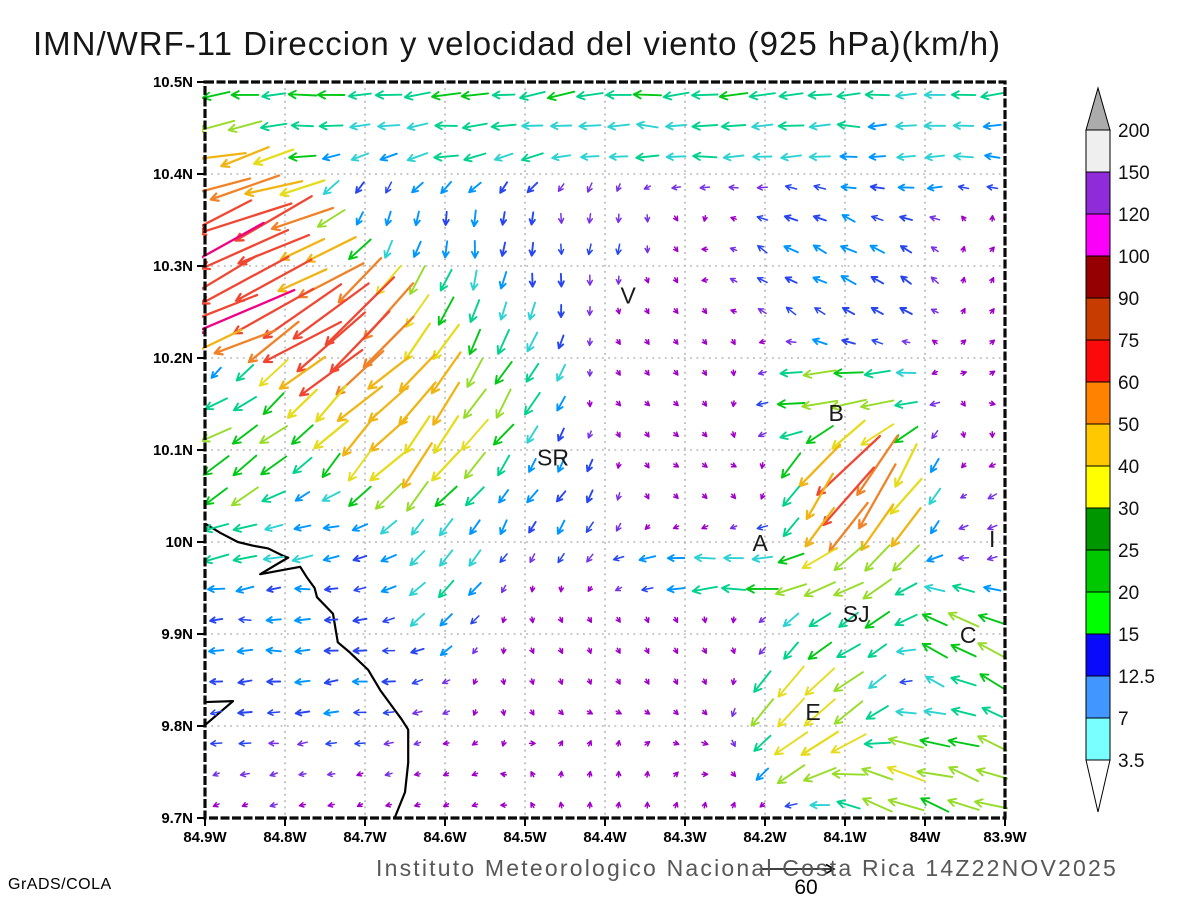 The height and width of the screenshot is (900, 1200). I want to click on y-tick-label: 9.9N, so click(177, 634).